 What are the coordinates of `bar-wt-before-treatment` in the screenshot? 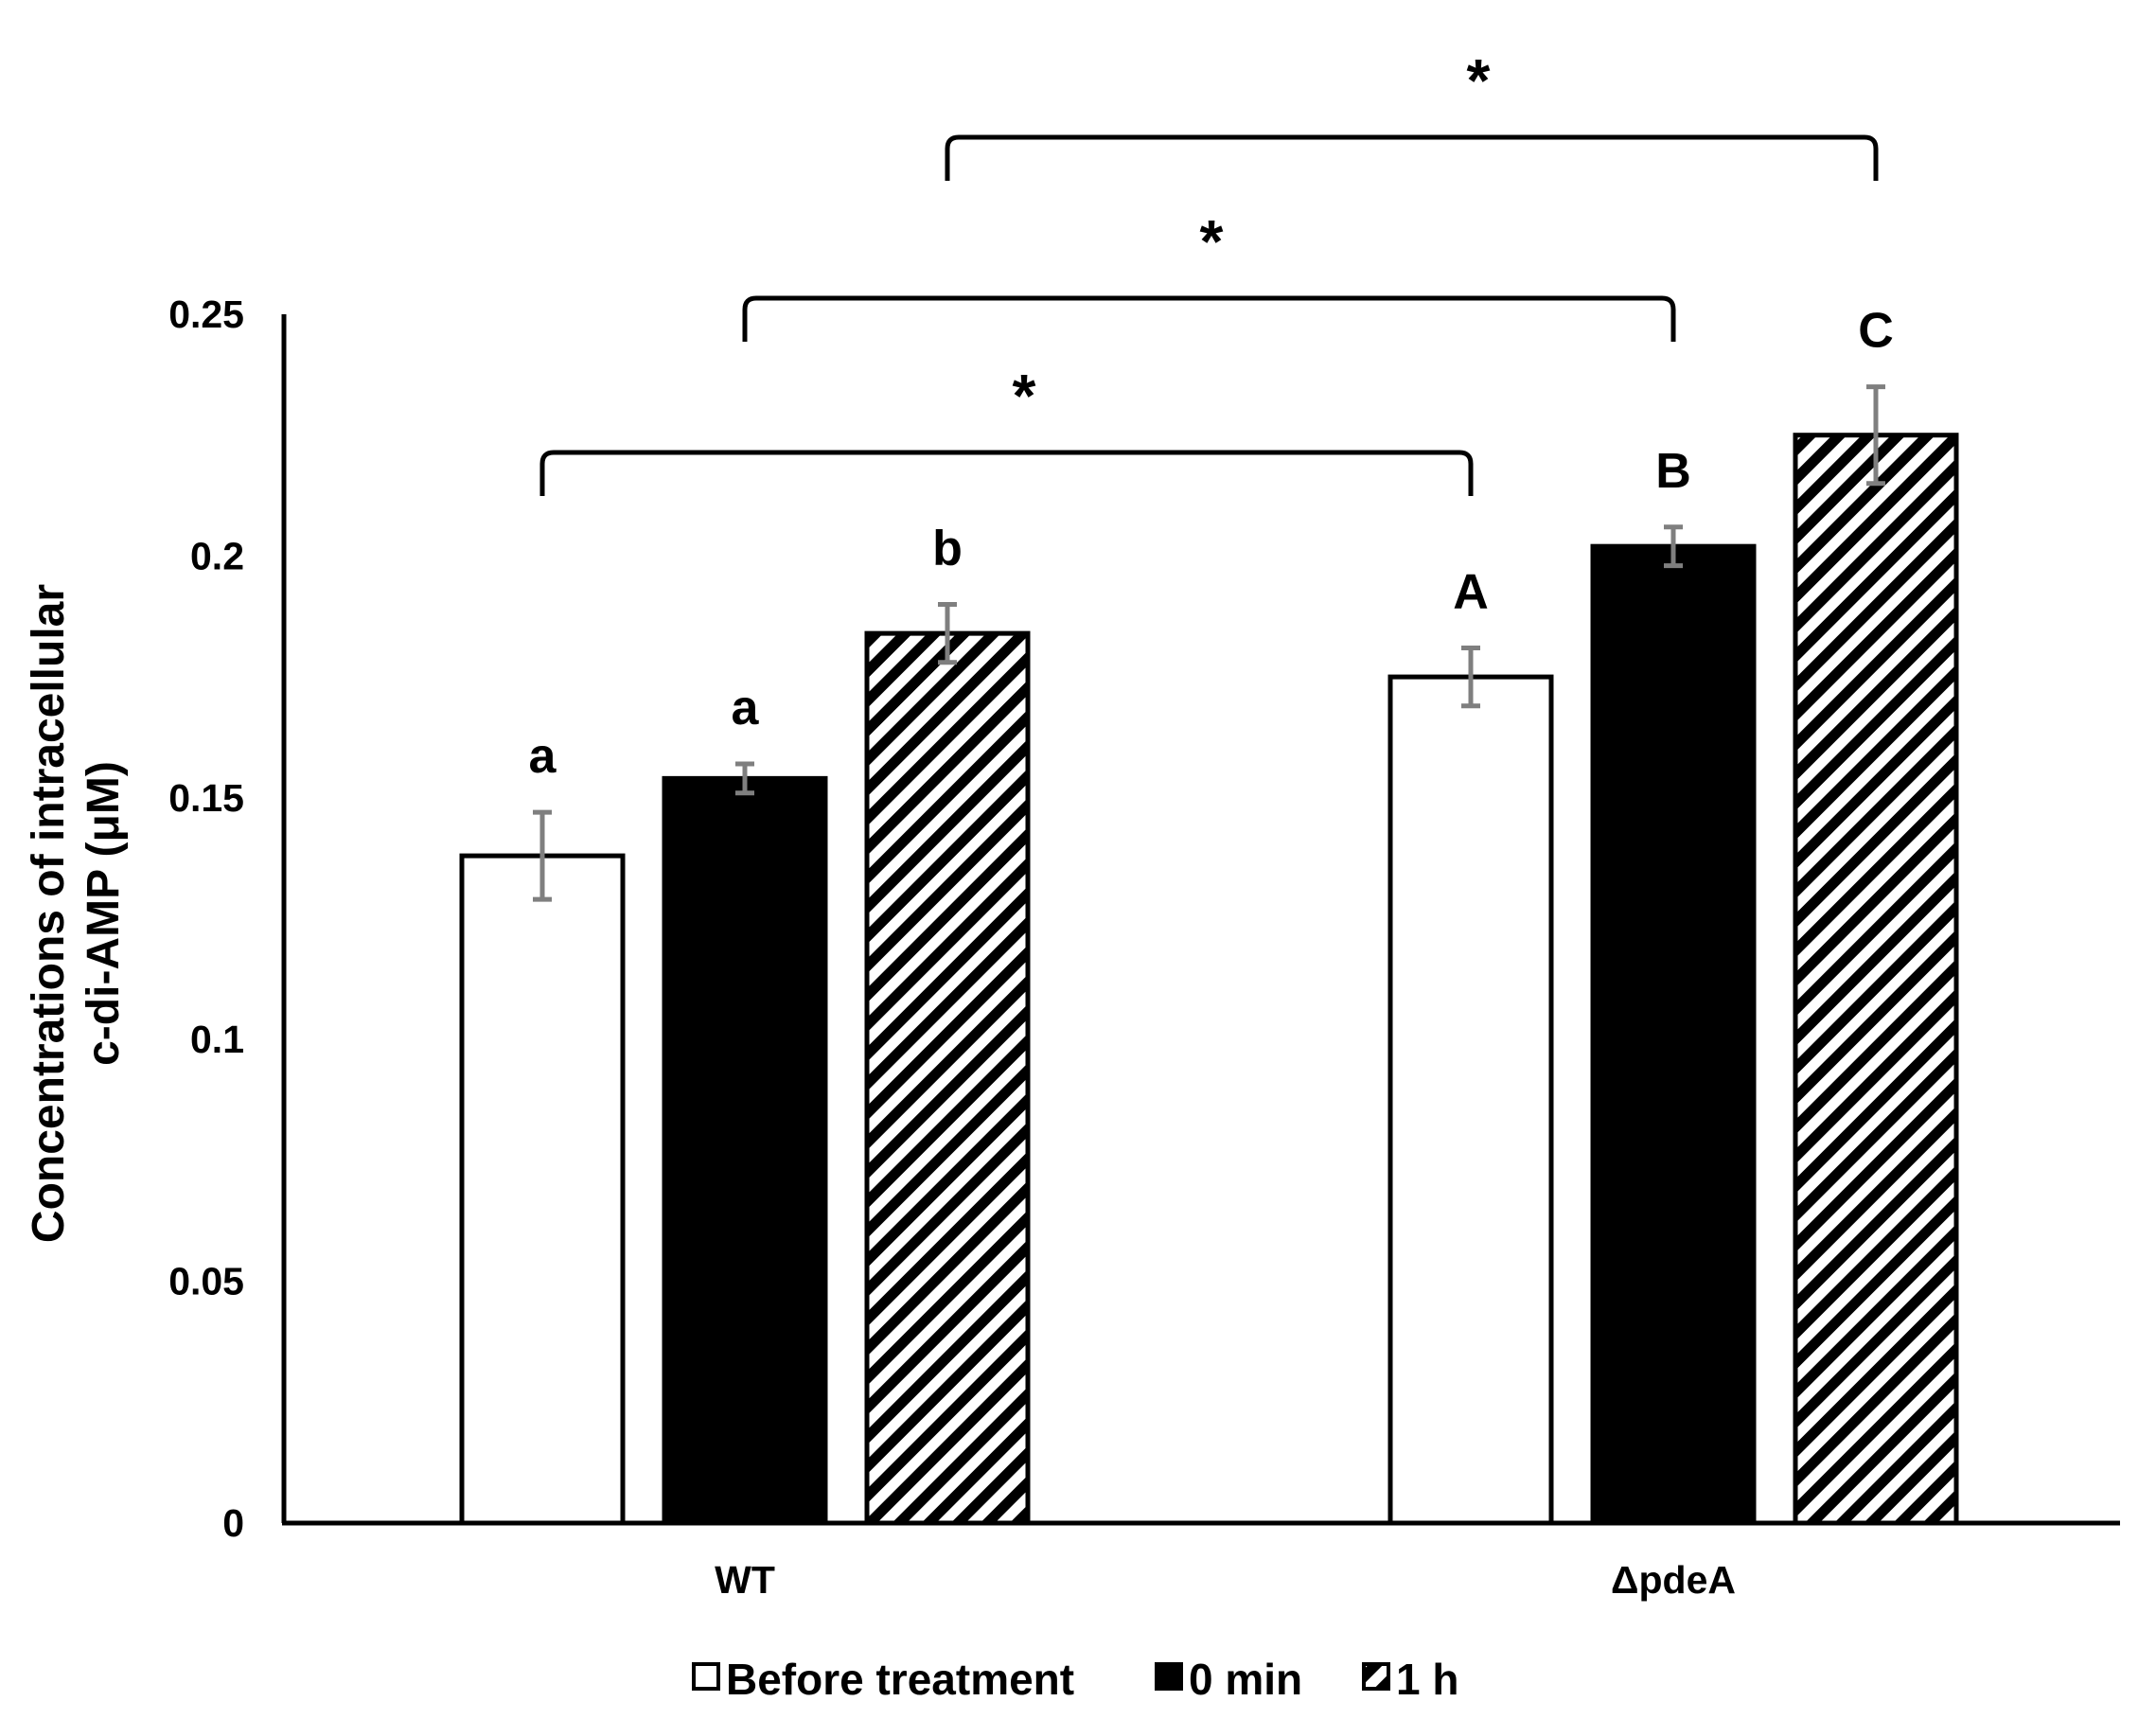 It's located at (542, 1189).